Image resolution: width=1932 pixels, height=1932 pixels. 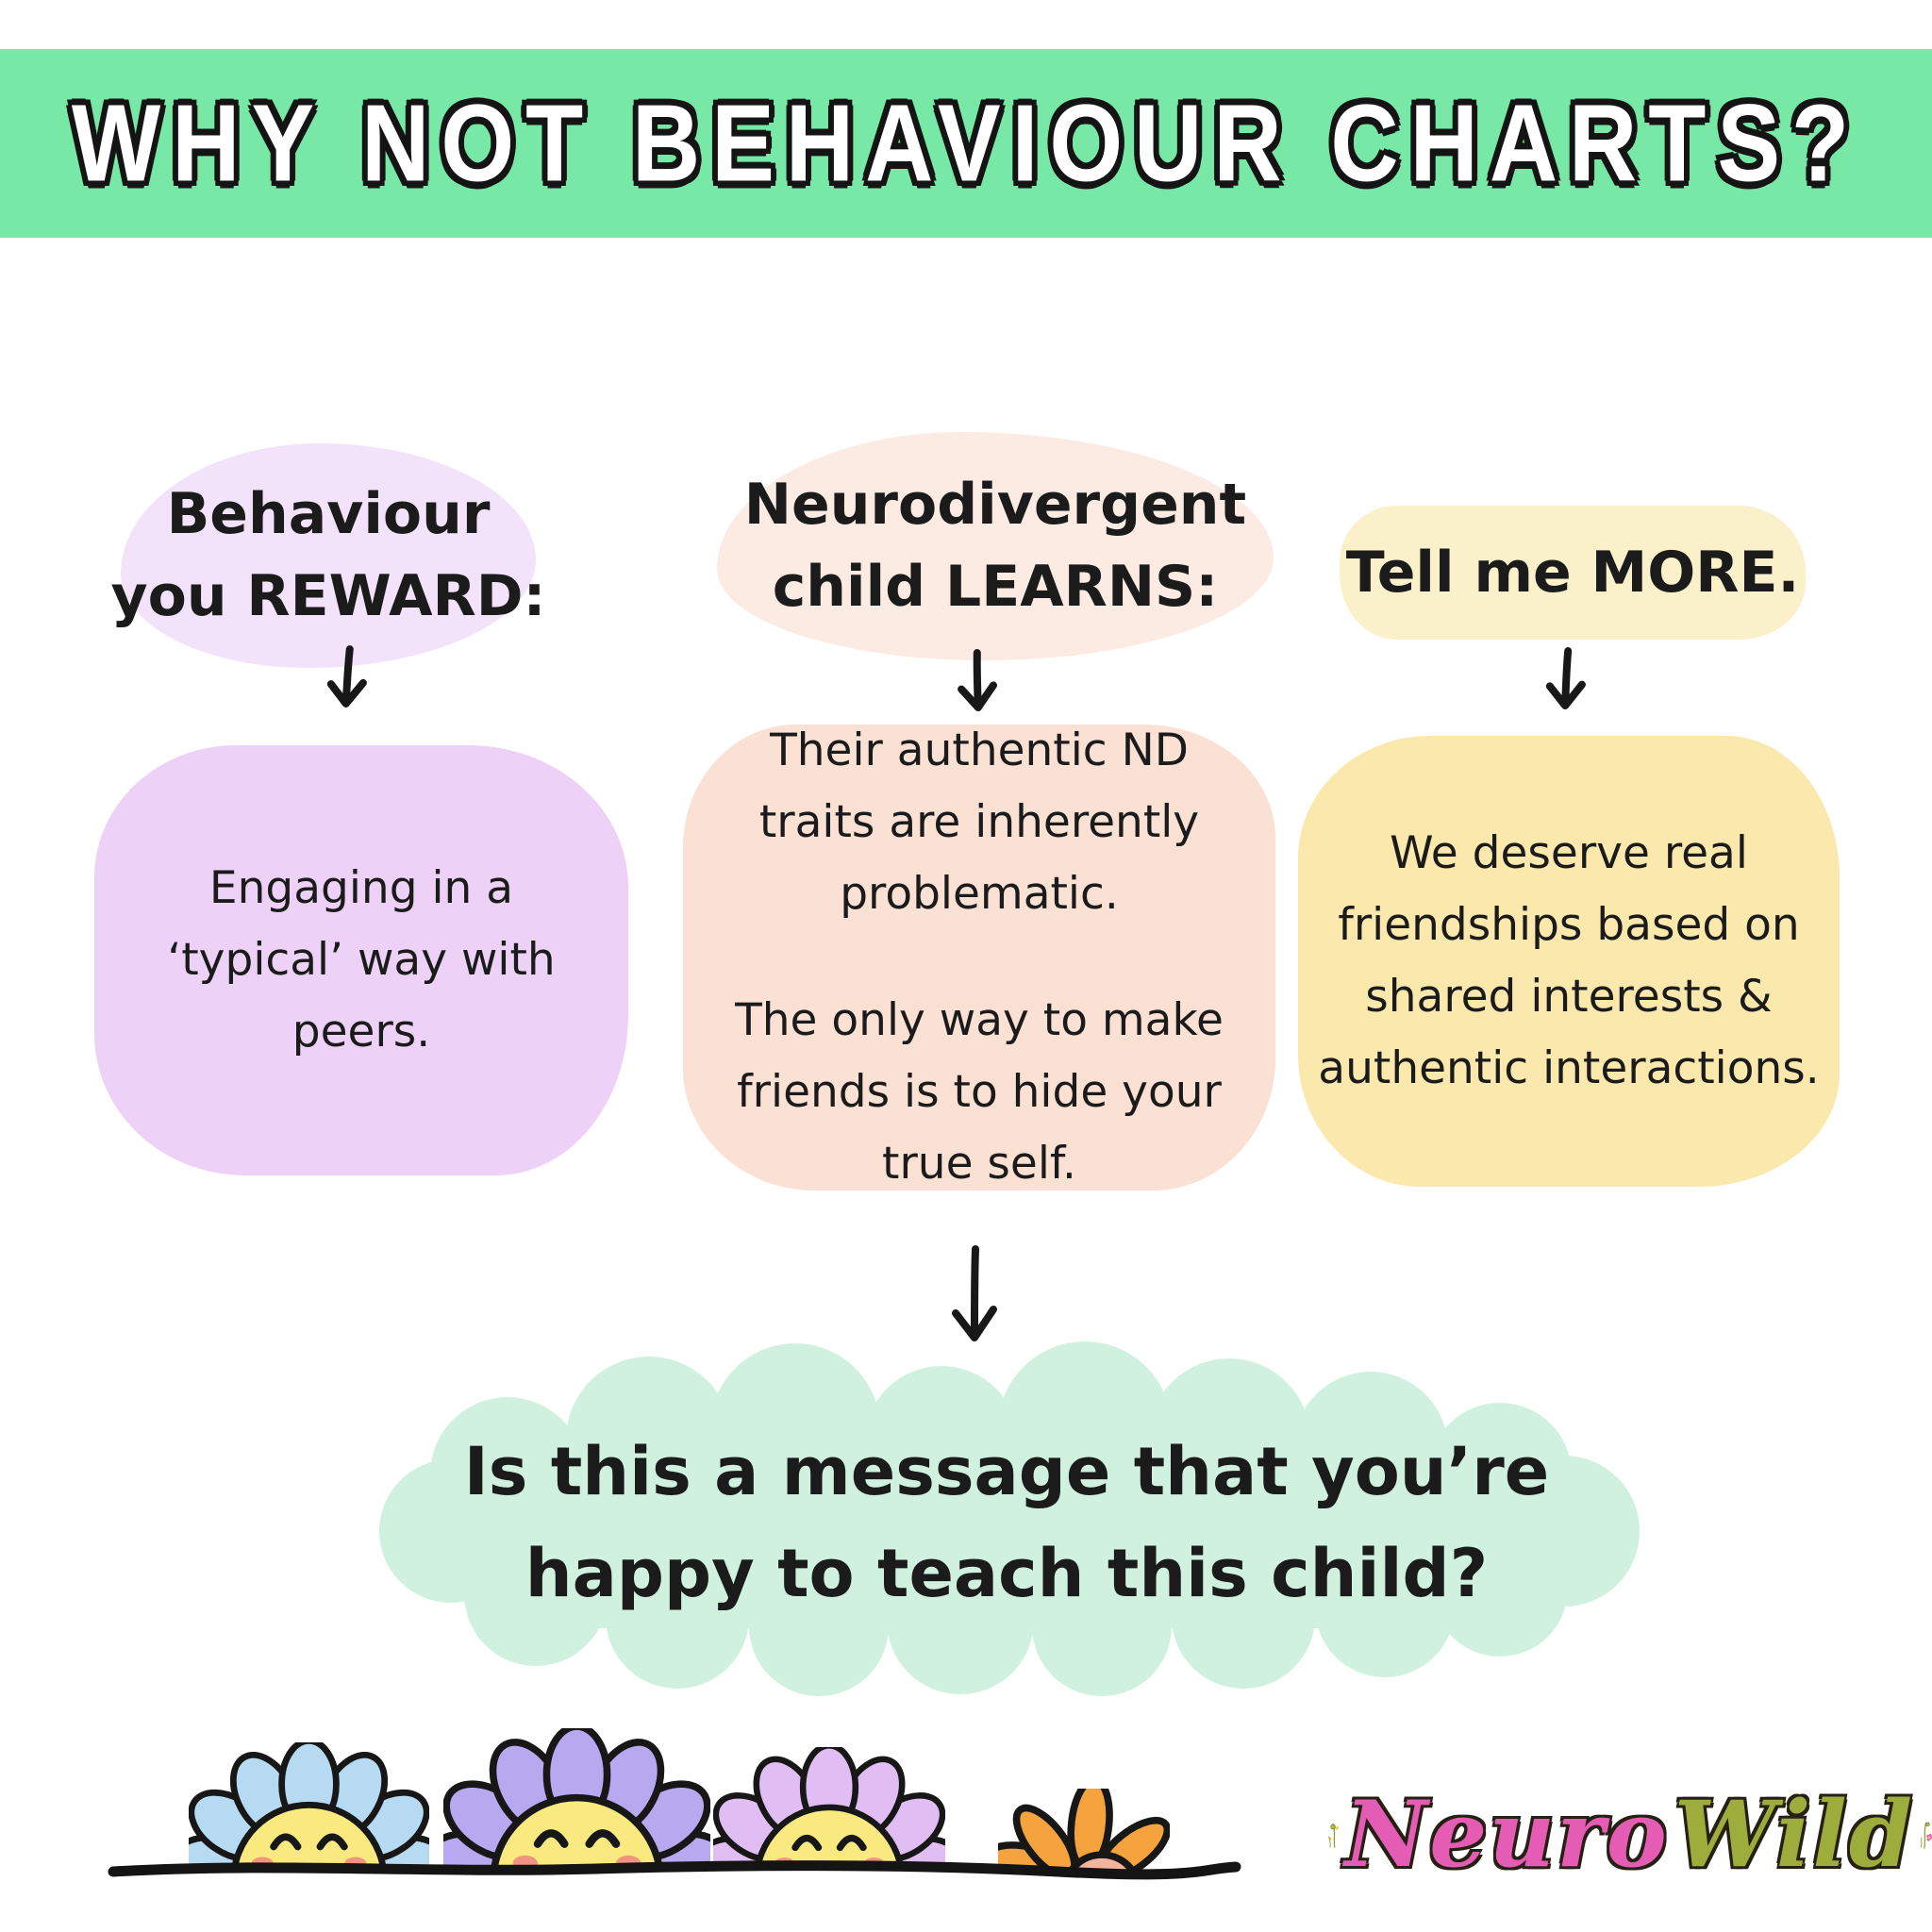 What do you see at coordinates (577, 1800) in the screenshot?
I see `flower-character-periwinkle` at bounding box center [577, 1800].